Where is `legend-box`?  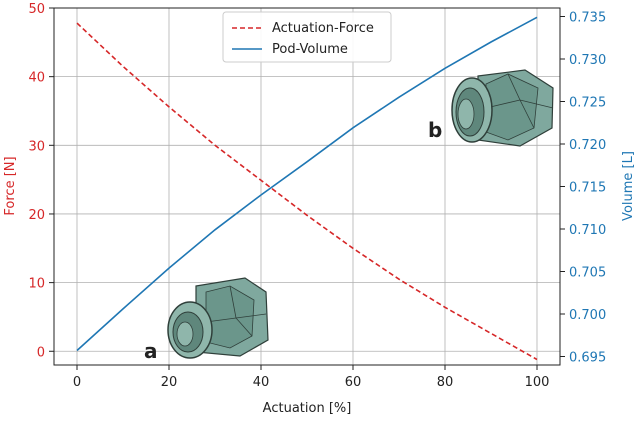 legend-box is located at coordinates (307, 37).